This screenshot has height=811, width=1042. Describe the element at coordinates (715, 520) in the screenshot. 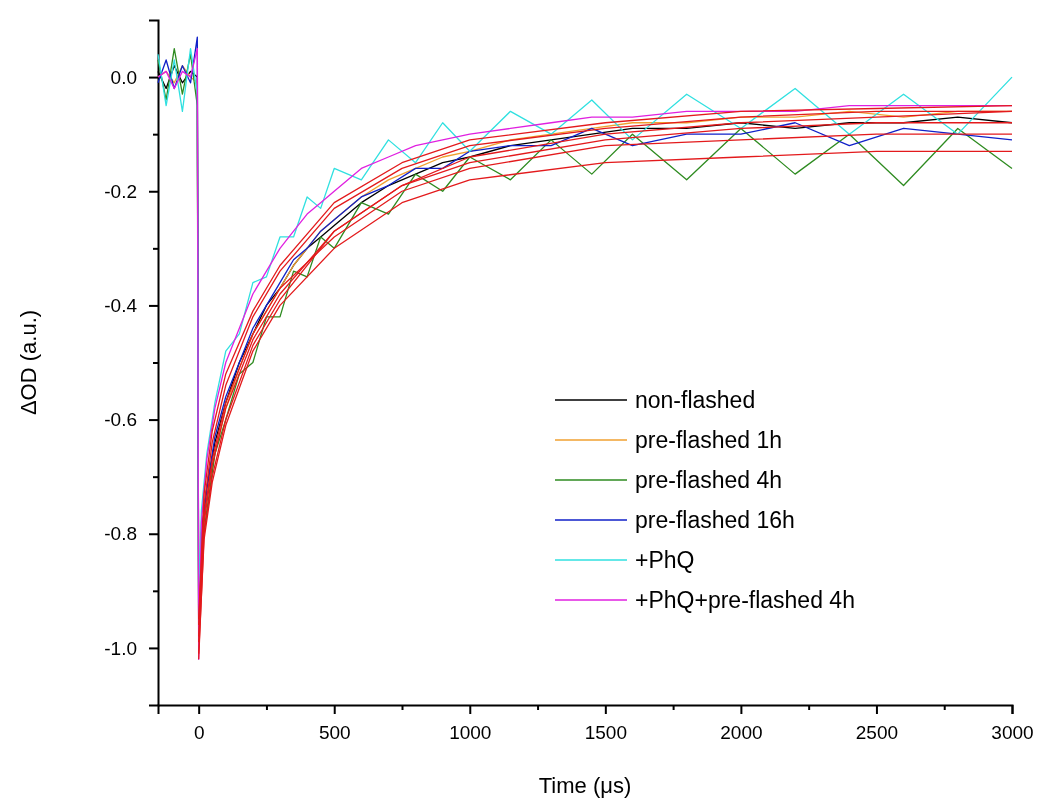

I see `legend-label: pre-flashed 16h` at that location.